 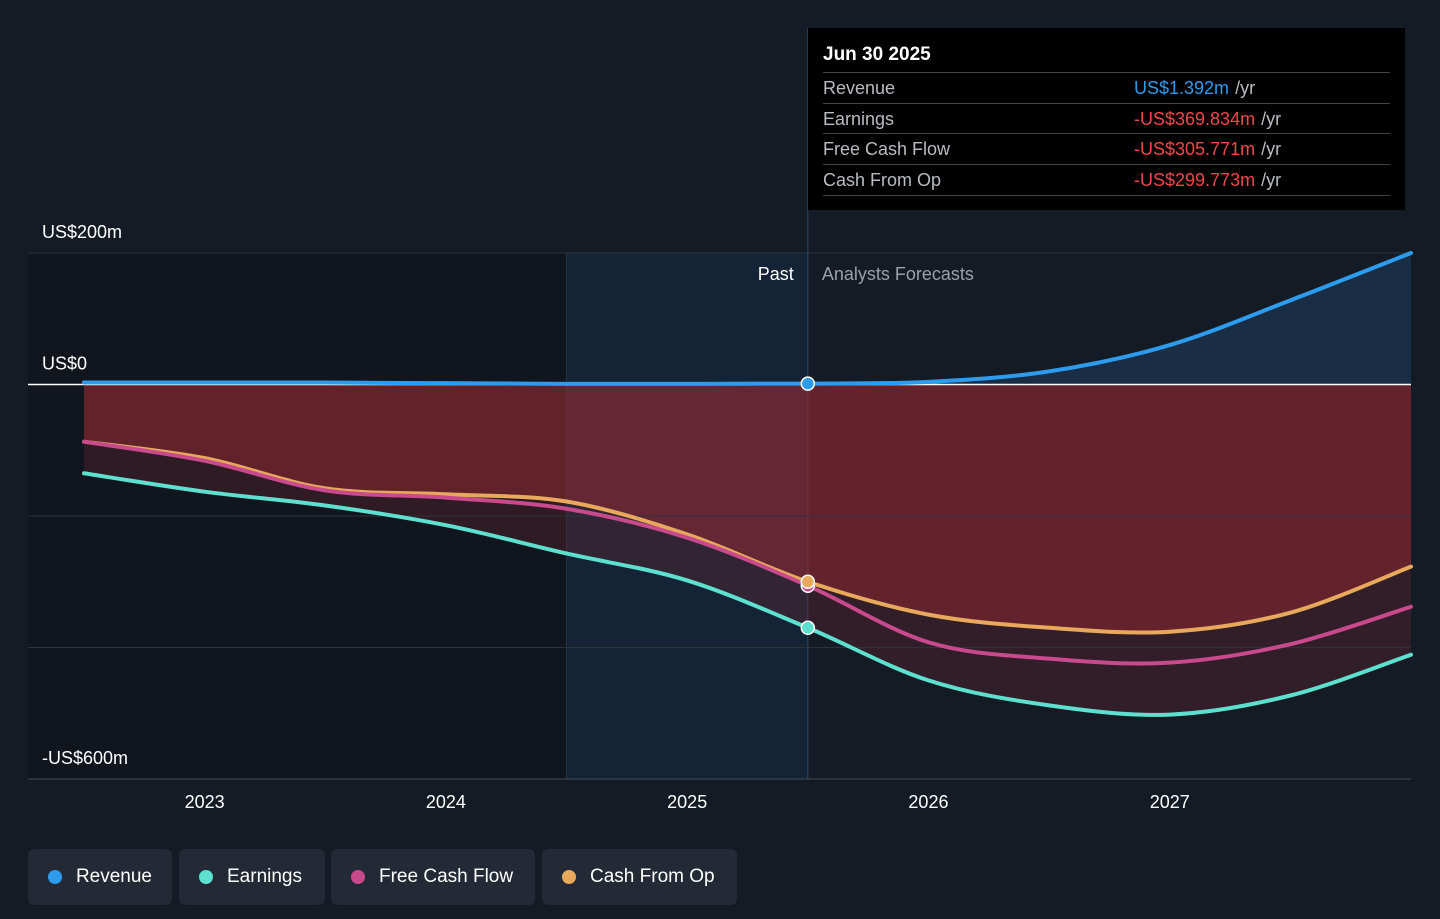 I want to click on tooltip-row: Earnings -US$369.834m/yr, so click(x=1106, y=118).